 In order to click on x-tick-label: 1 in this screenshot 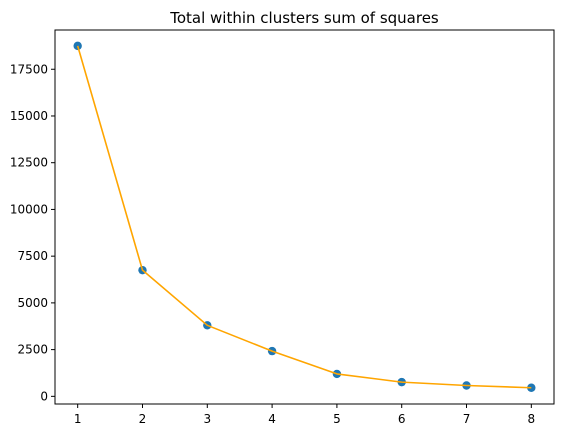, I will do `click(78, 419)`.